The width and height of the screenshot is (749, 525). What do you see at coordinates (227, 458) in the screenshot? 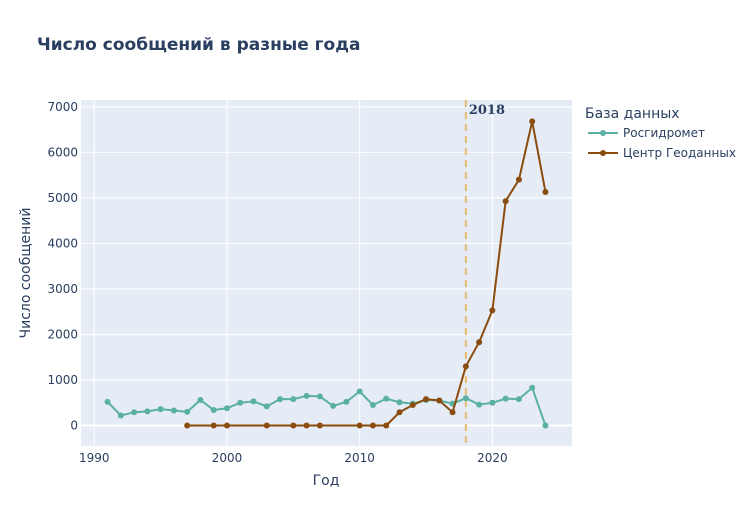
I see `x-tick-label: 2000` at bounding box center [227, 458].